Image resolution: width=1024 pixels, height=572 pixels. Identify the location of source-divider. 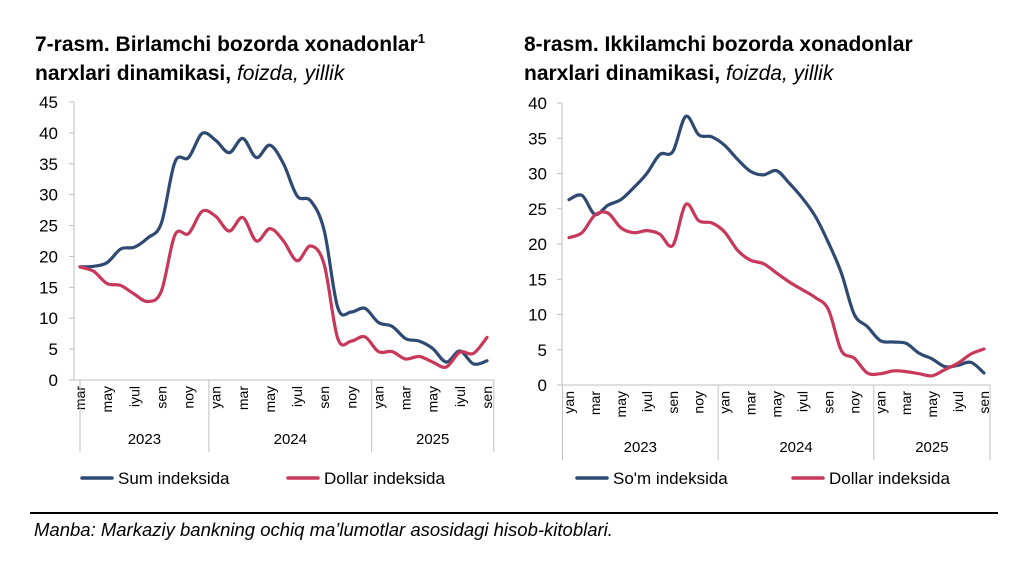
(514, 513).